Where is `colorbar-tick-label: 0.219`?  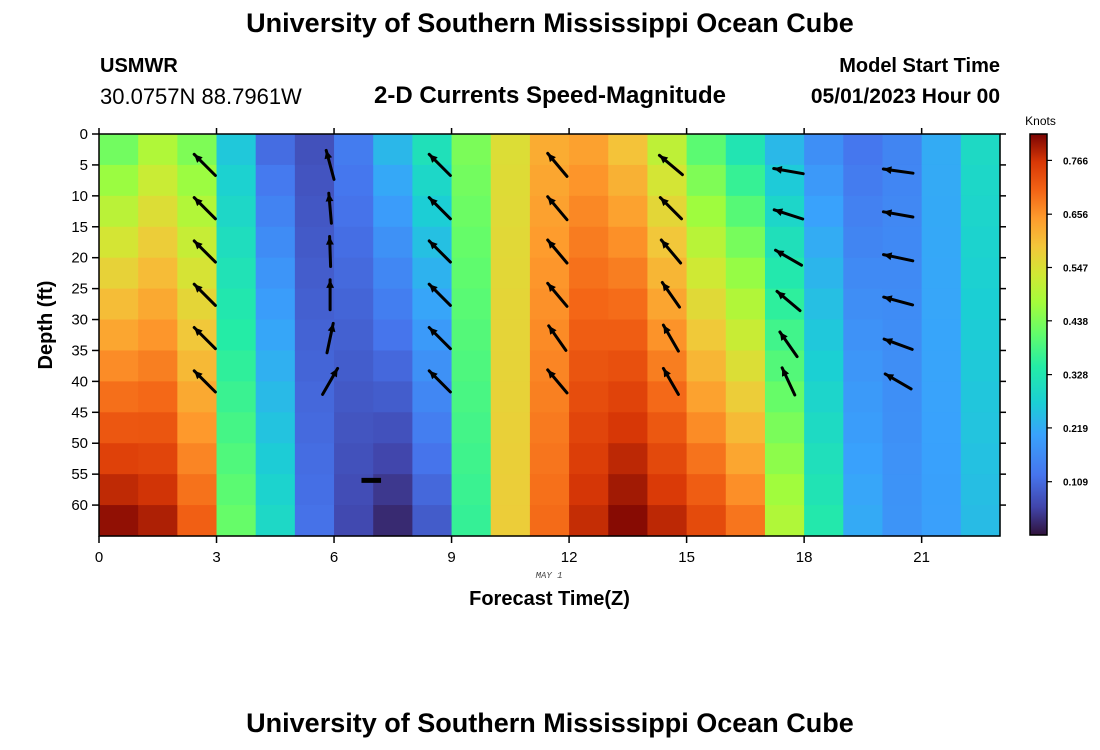 colorbar-tick-label: 0.219 is located at coordinates (1075, 429).